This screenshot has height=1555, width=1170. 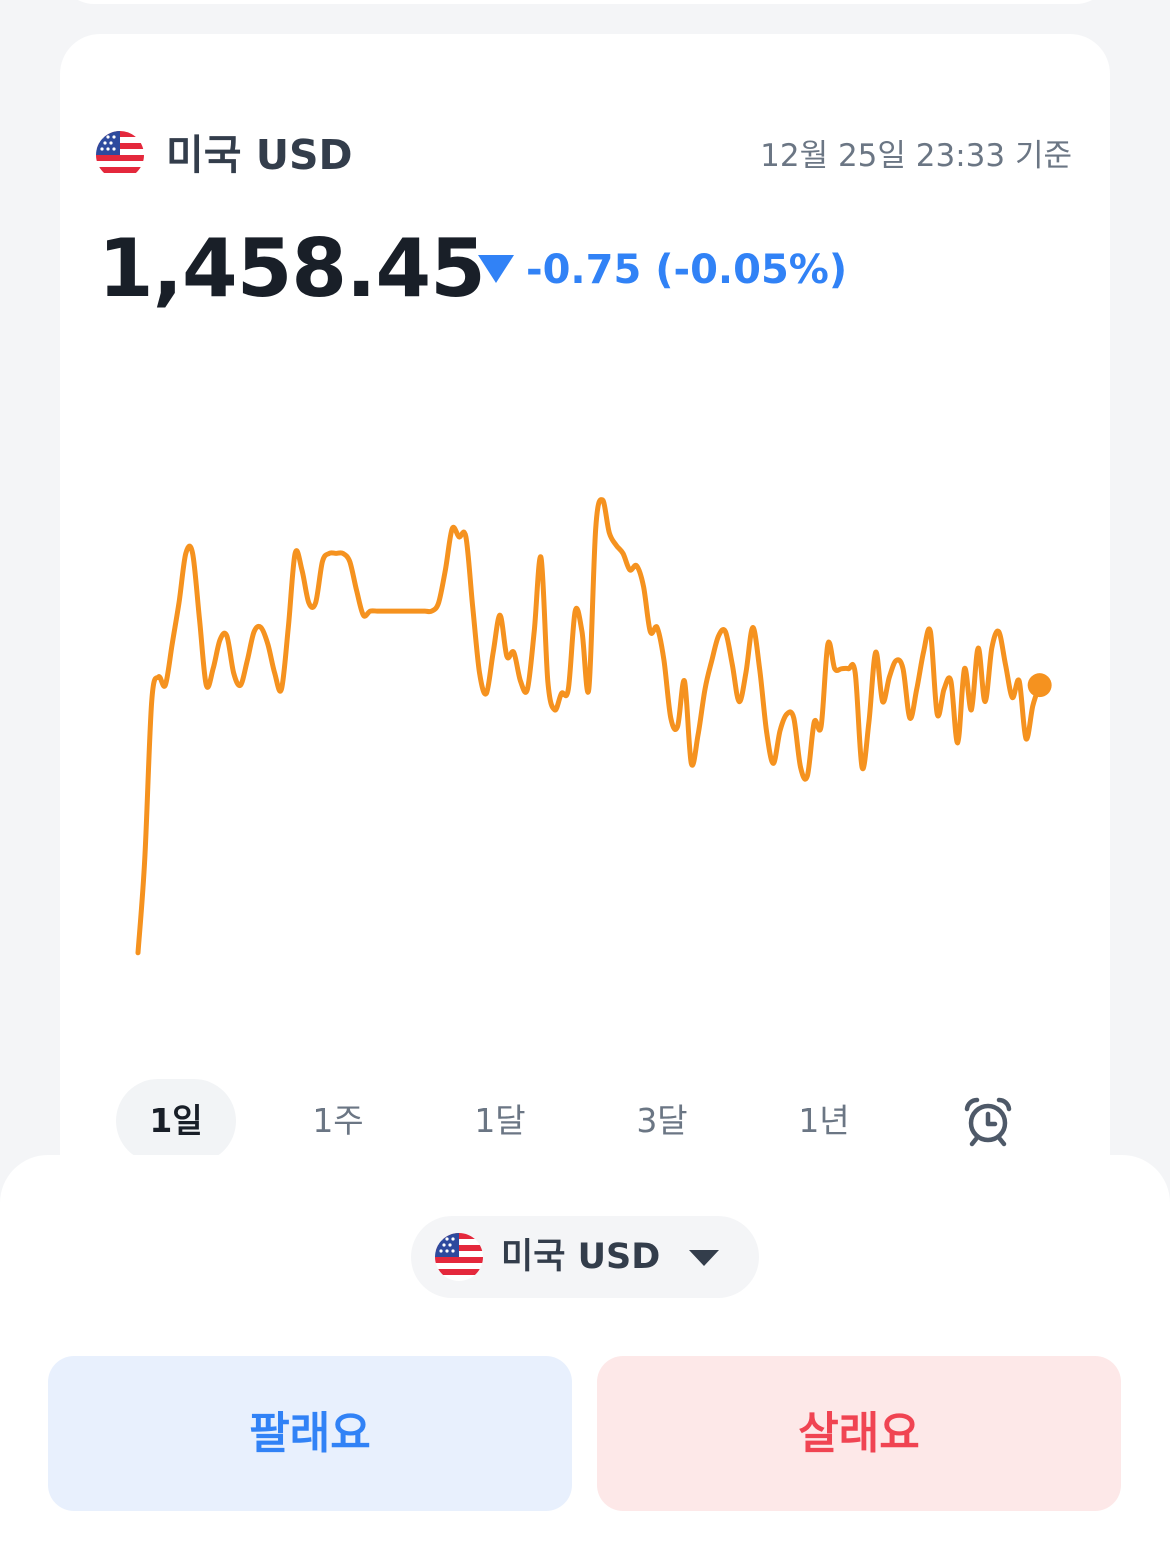 What do you see at coordinates (176, 1121) in the screenshot?
I see `tab-1-day: 1일` at bounding box center [176, 1121].